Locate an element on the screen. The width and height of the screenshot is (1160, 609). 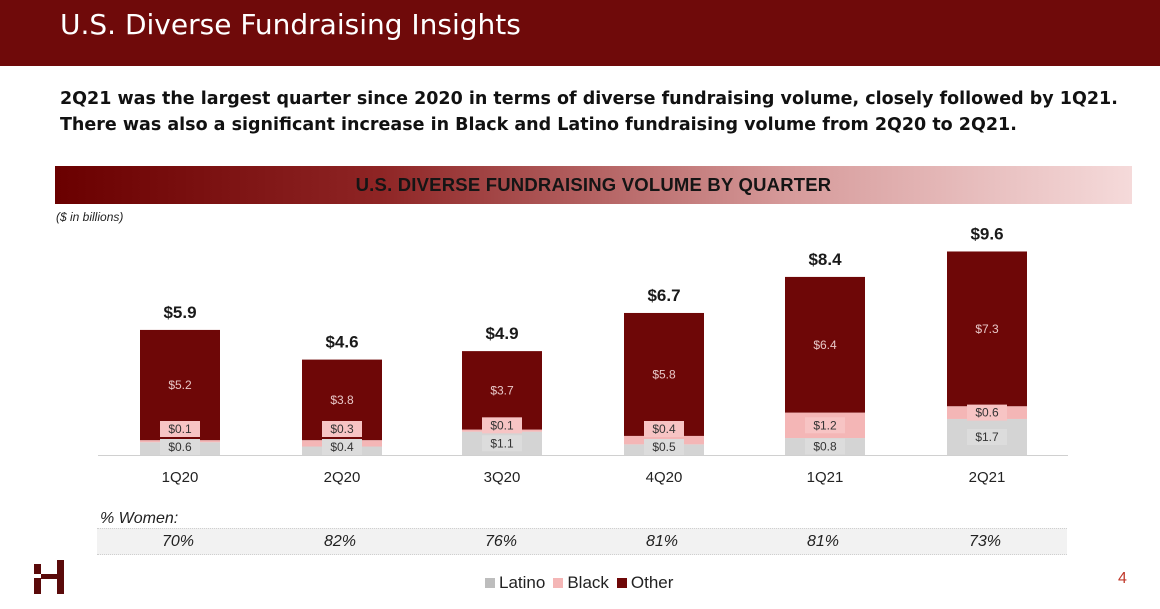
page-title: U.S. Diverse Fundraising Insights is located at coordinates (290, 24).